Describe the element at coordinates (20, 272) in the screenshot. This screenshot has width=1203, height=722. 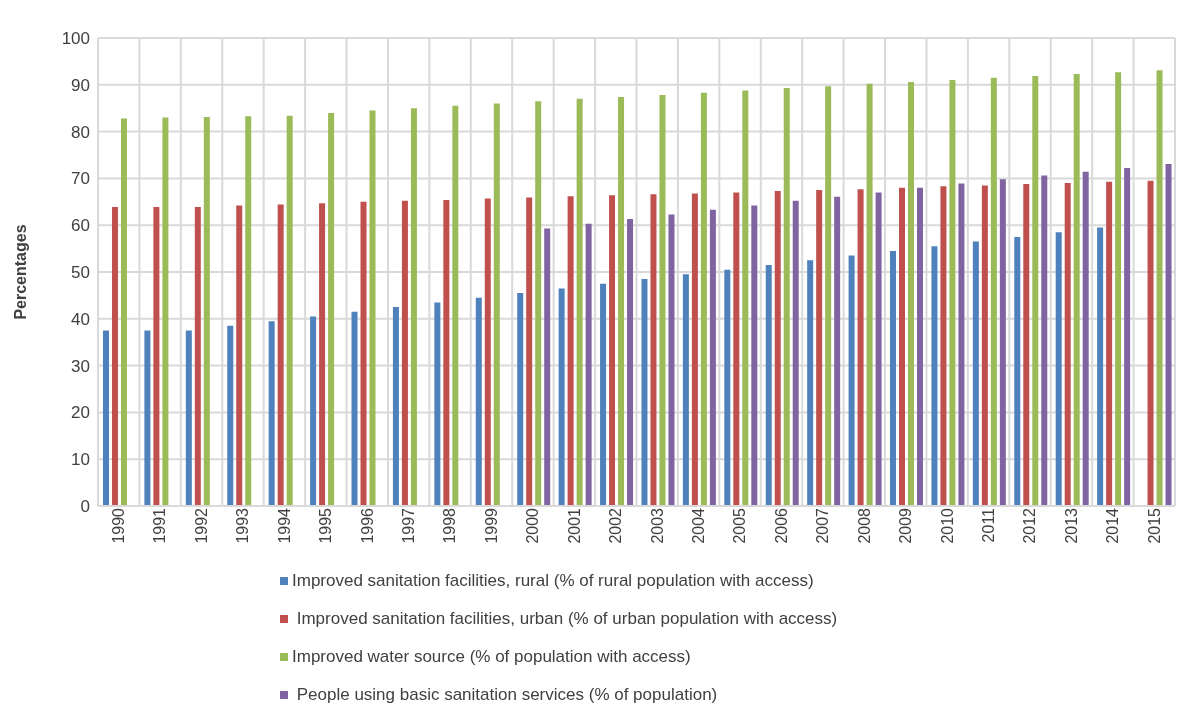
I see `y-axis-title: Percentages` at that location.